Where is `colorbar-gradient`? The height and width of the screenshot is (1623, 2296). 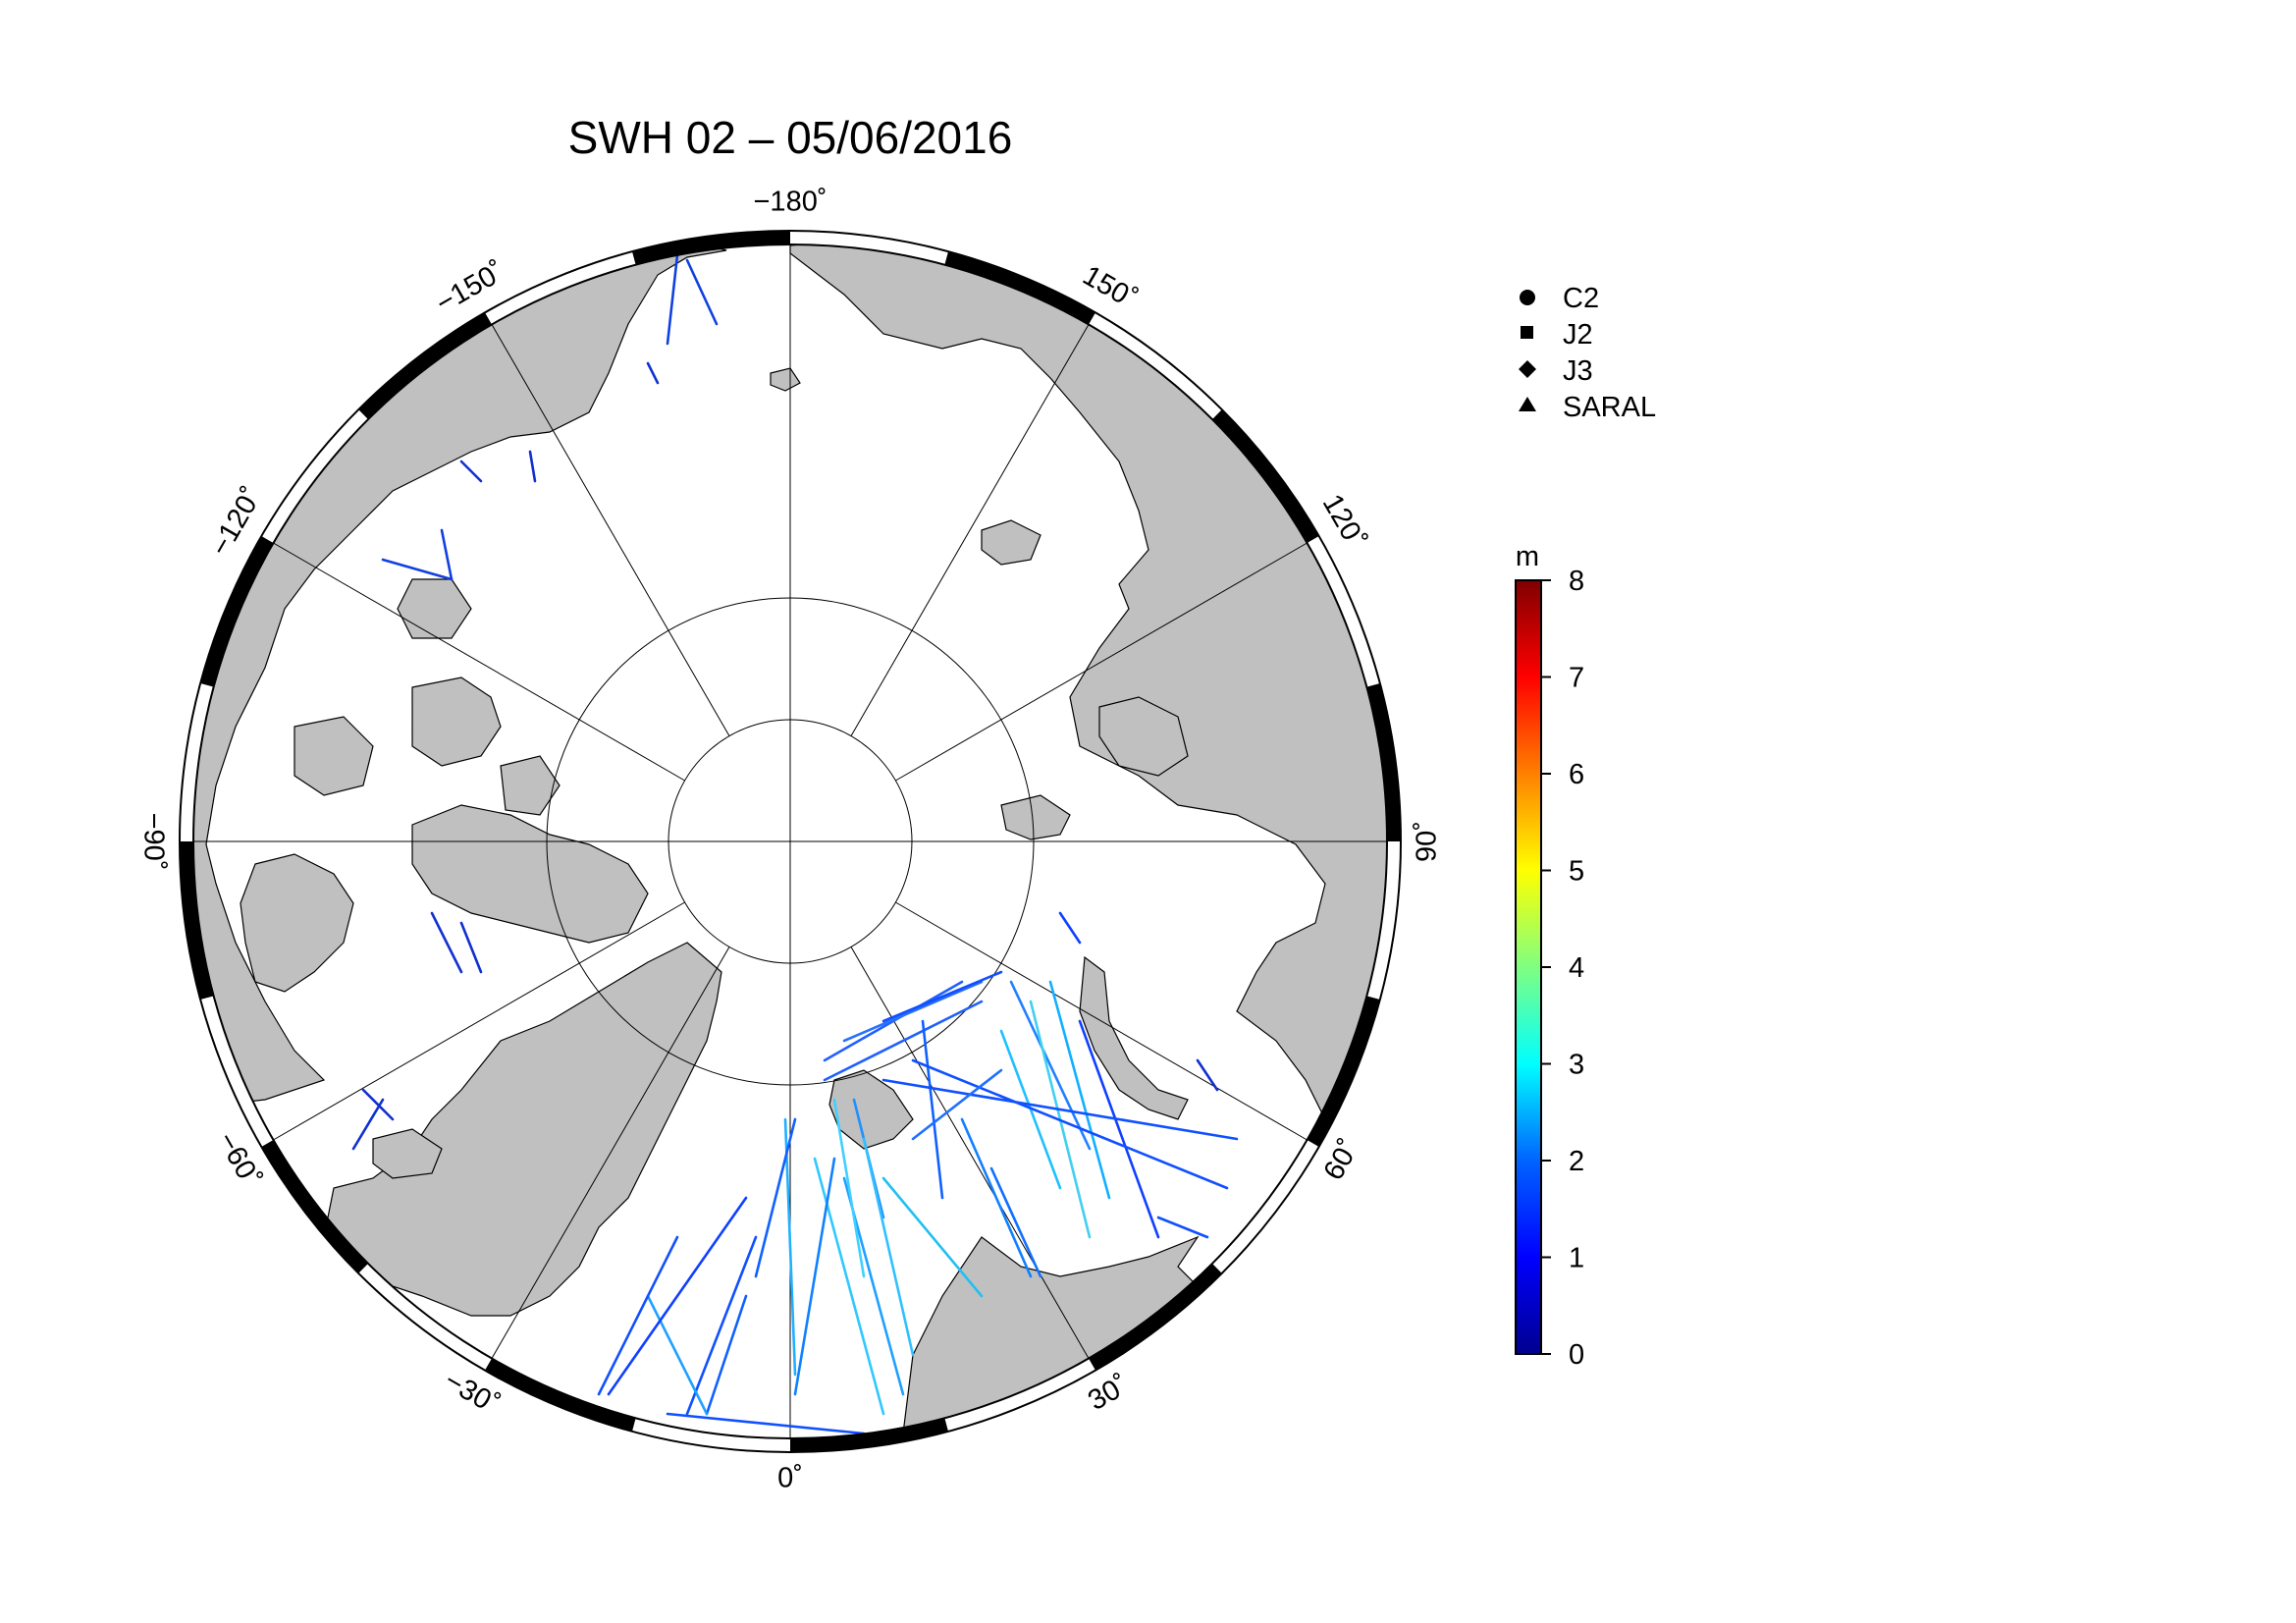 colorbar-gradient is located at coordinates (1528, 967).